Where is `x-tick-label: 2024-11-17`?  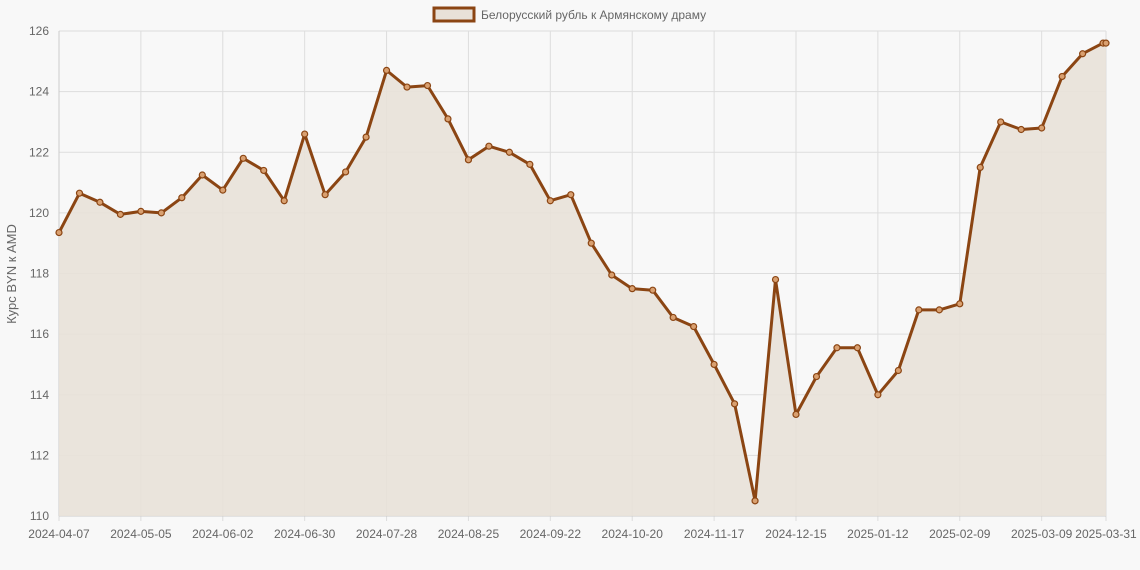 x-tick-label: 2024-11-17 is located at coordinates (714, 534).